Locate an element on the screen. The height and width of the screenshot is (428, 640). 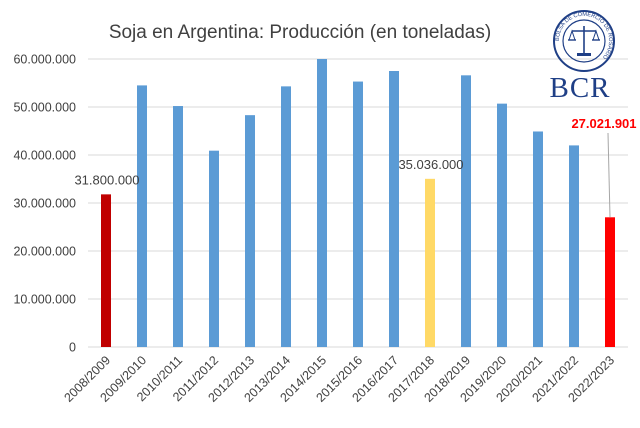
y-tick-label: 50.000.000 is located at coordinates (44, 108).